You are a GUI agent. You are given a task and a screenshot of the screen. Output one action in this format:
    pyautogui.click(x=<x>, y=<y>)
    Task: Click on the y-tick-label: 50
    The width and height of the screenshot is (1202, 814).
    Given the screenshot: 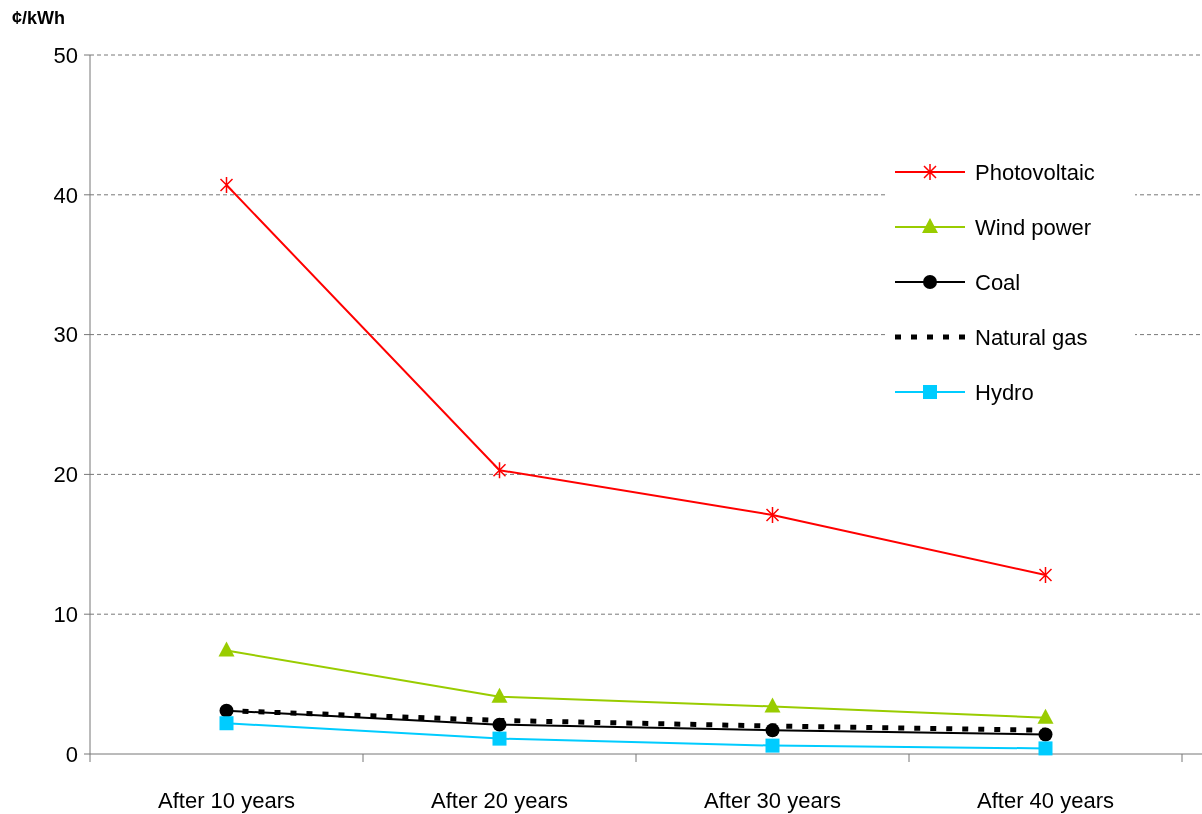 What is the action you would take?
    pyautogui.click(x=65, y=55)
    